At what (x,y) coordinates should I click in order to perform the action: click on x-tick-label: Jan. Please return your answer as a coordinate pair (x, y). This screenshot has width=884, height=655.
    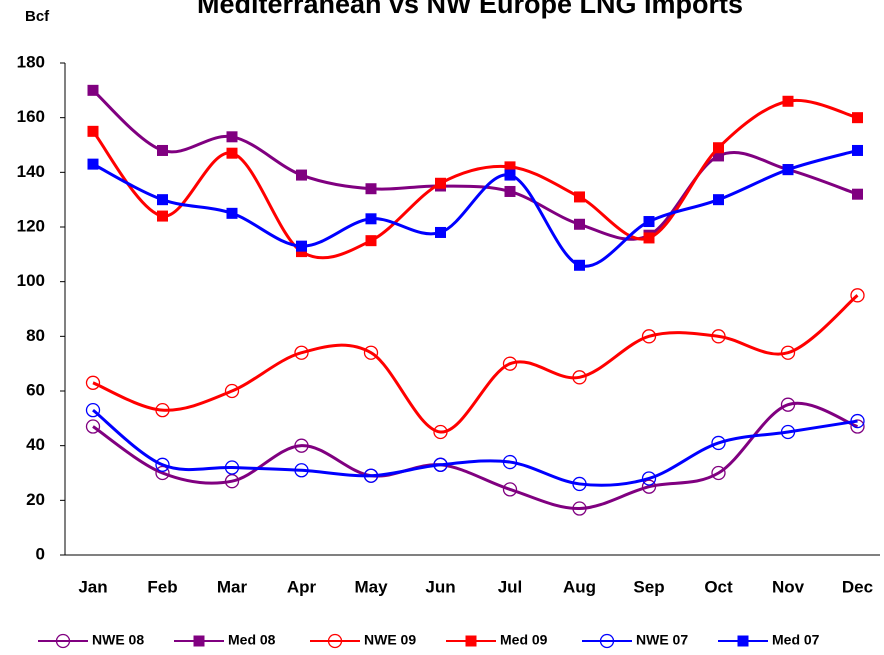
    Looking at the image, I should click on (92, 586).